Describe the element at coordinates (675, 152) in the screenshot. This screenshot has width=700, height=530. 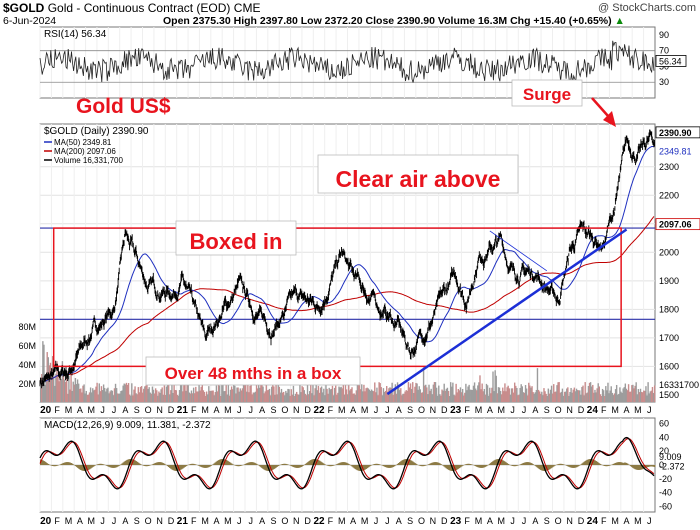
I see `ma50-tag: 2349.81` at that location.